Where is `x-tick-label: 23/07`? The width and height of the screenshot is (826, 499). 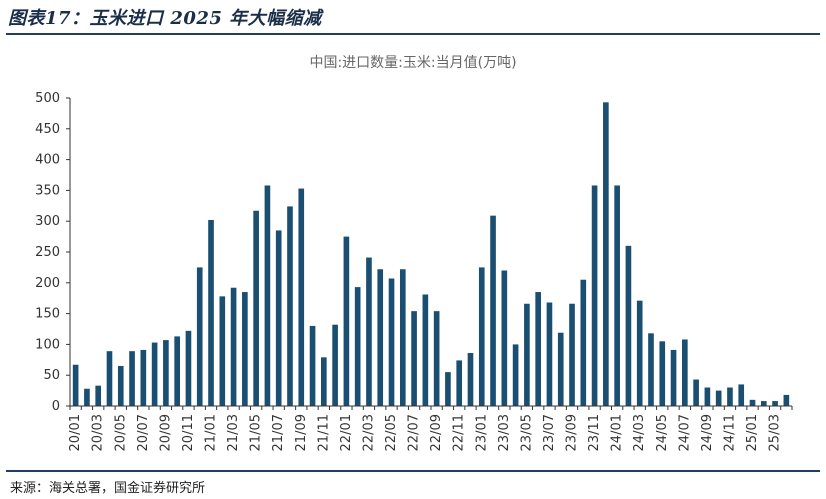
x-tick-label: 23/07 is located at coordinates (549, 432).